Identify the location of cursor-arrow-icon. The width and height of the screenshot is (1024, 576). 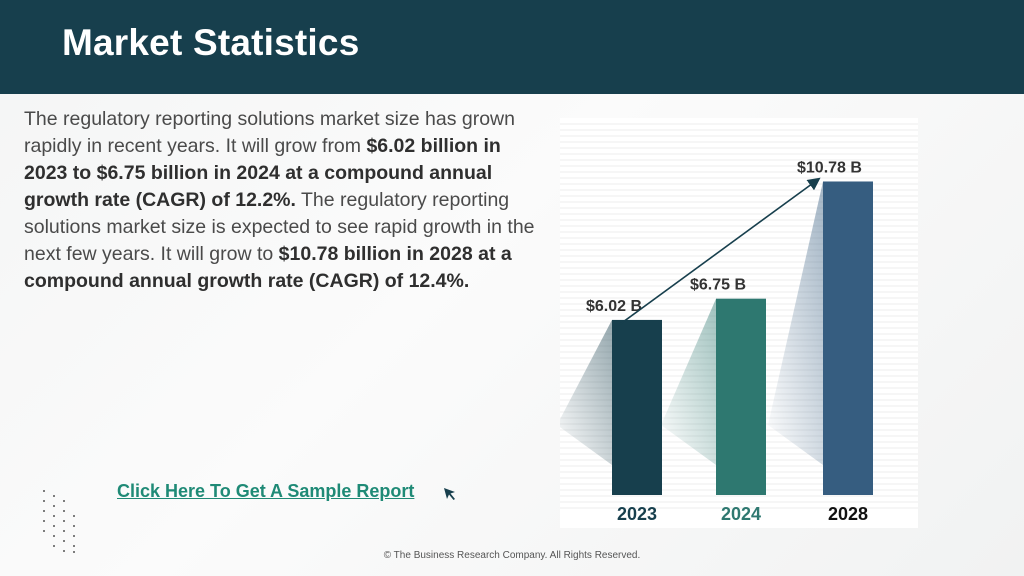
(449, 494).